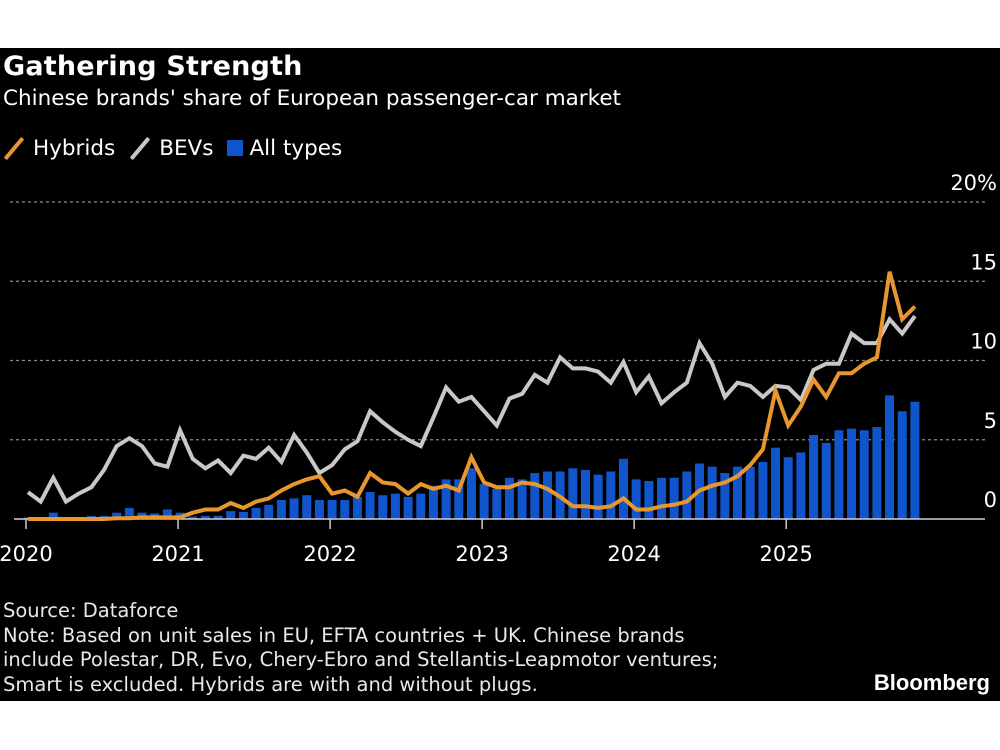 The width and height of the screenshot is (1000, 750). What do you see at coordinates (983, 262) in the screenshot?
I see `y-tick-label: 15` at bounding box center [983, 262].